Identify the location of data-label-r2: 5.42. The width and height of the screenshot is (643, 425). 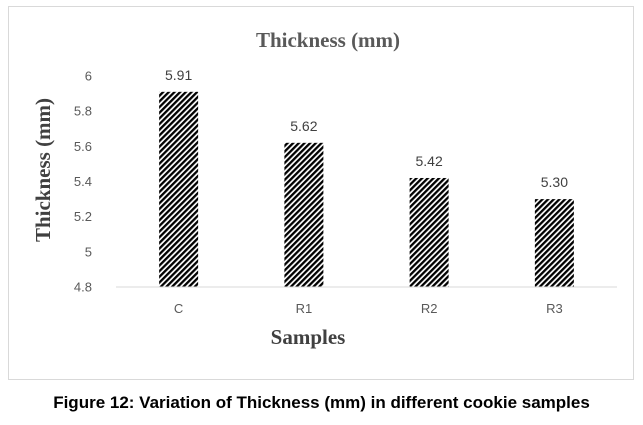
(429, 161).